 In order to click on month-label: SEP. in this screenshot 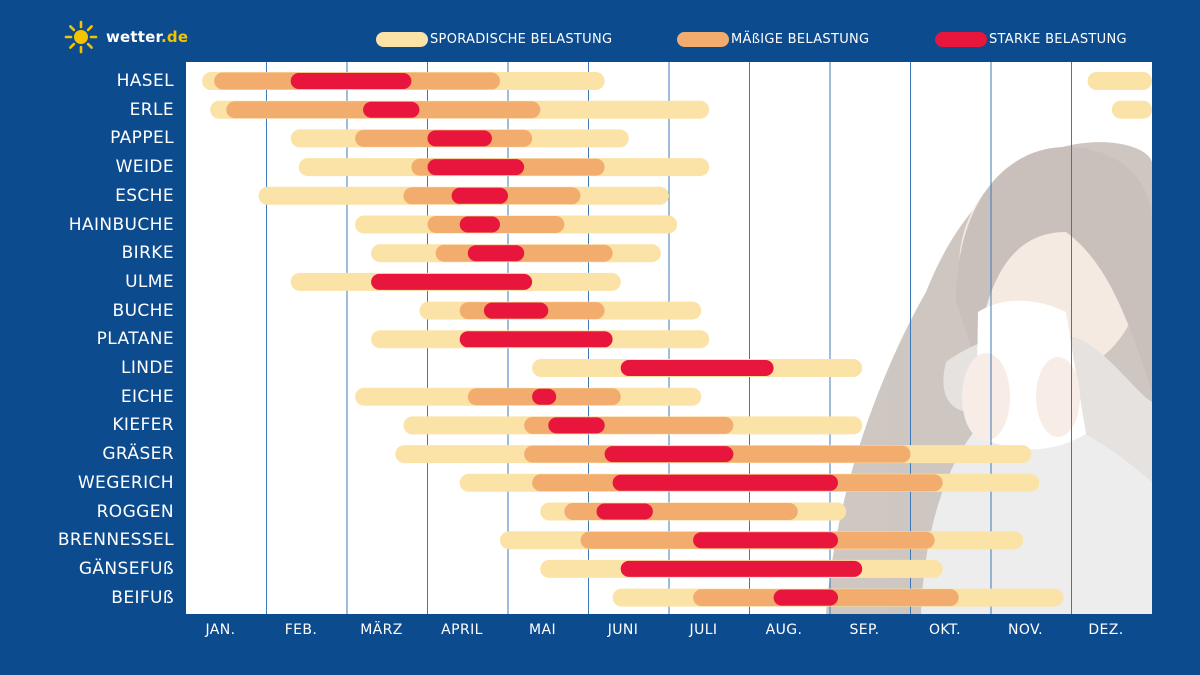, I will do `click(864, 630)`.